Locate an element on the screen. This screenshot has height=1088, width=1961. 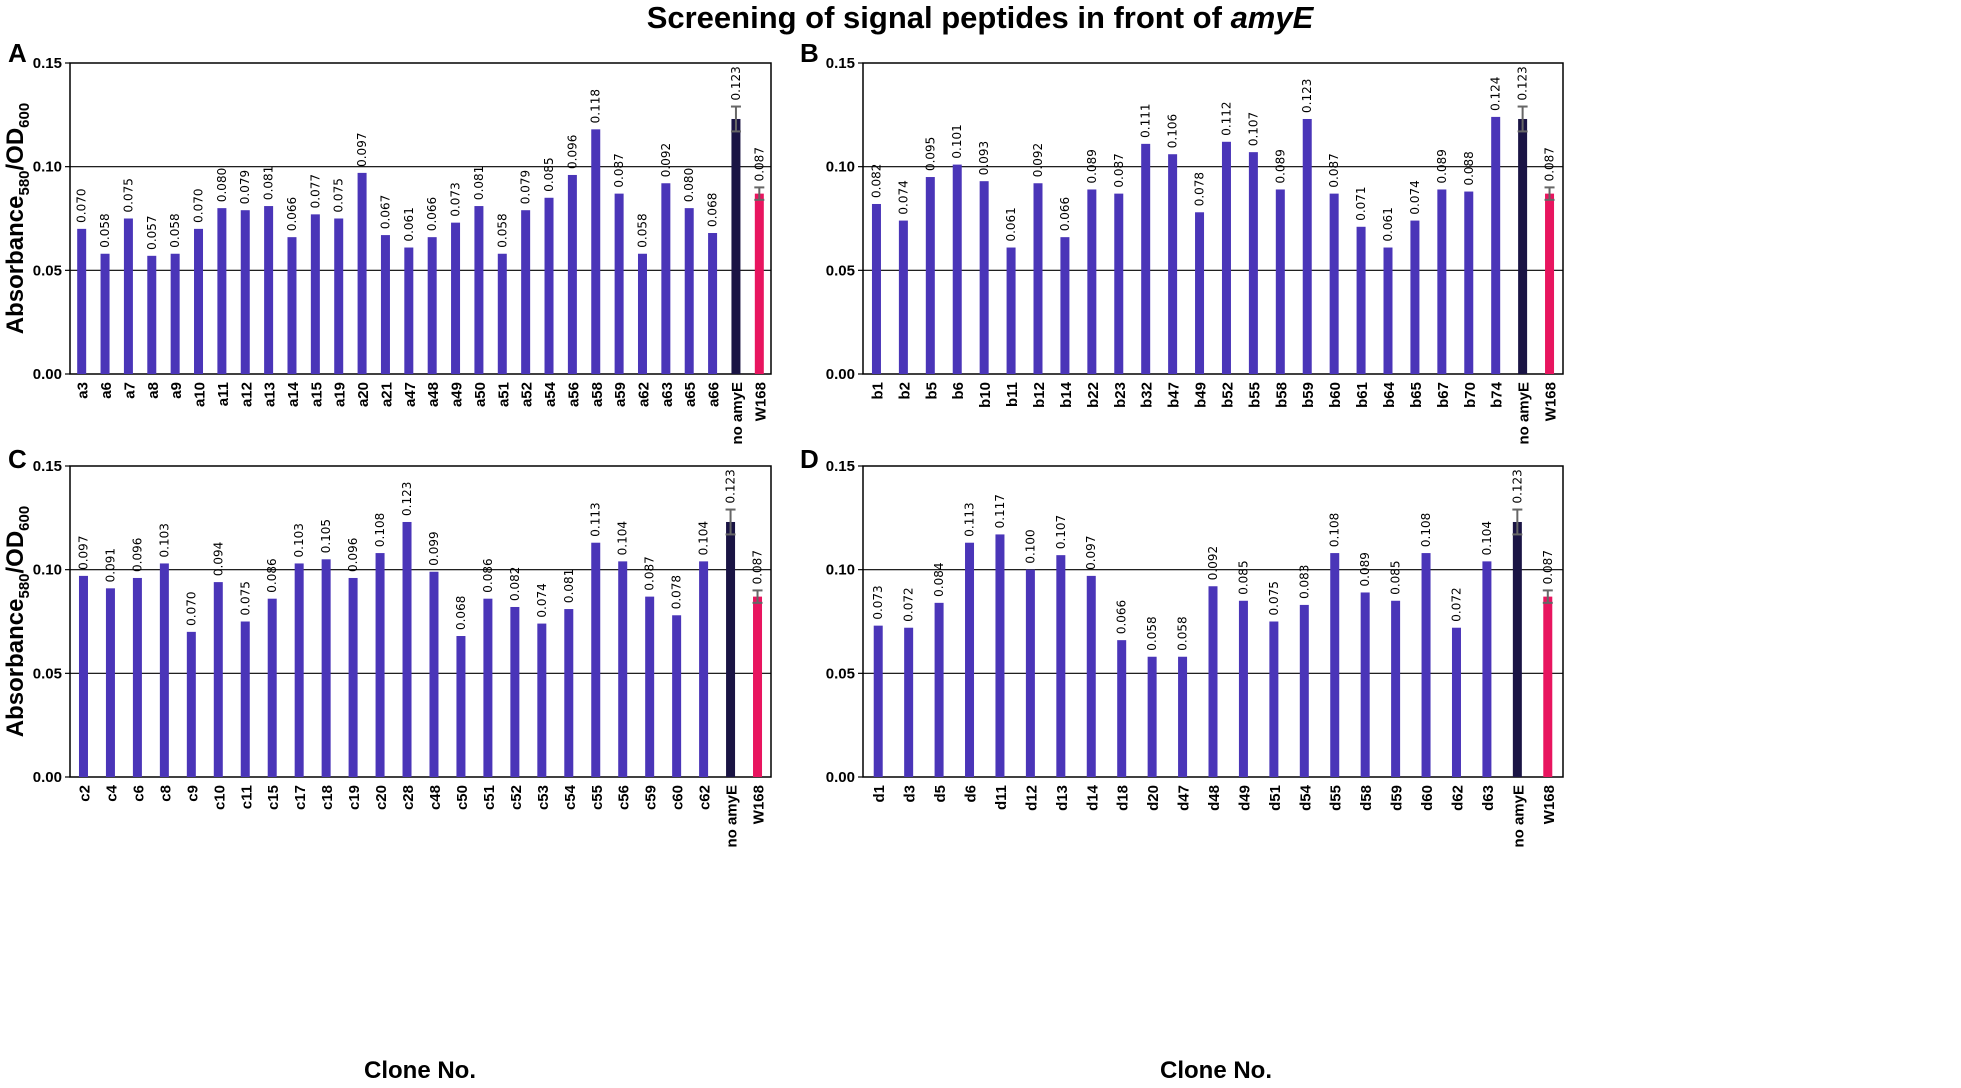
category-label: b70 is located at coordinates (1470, 395).